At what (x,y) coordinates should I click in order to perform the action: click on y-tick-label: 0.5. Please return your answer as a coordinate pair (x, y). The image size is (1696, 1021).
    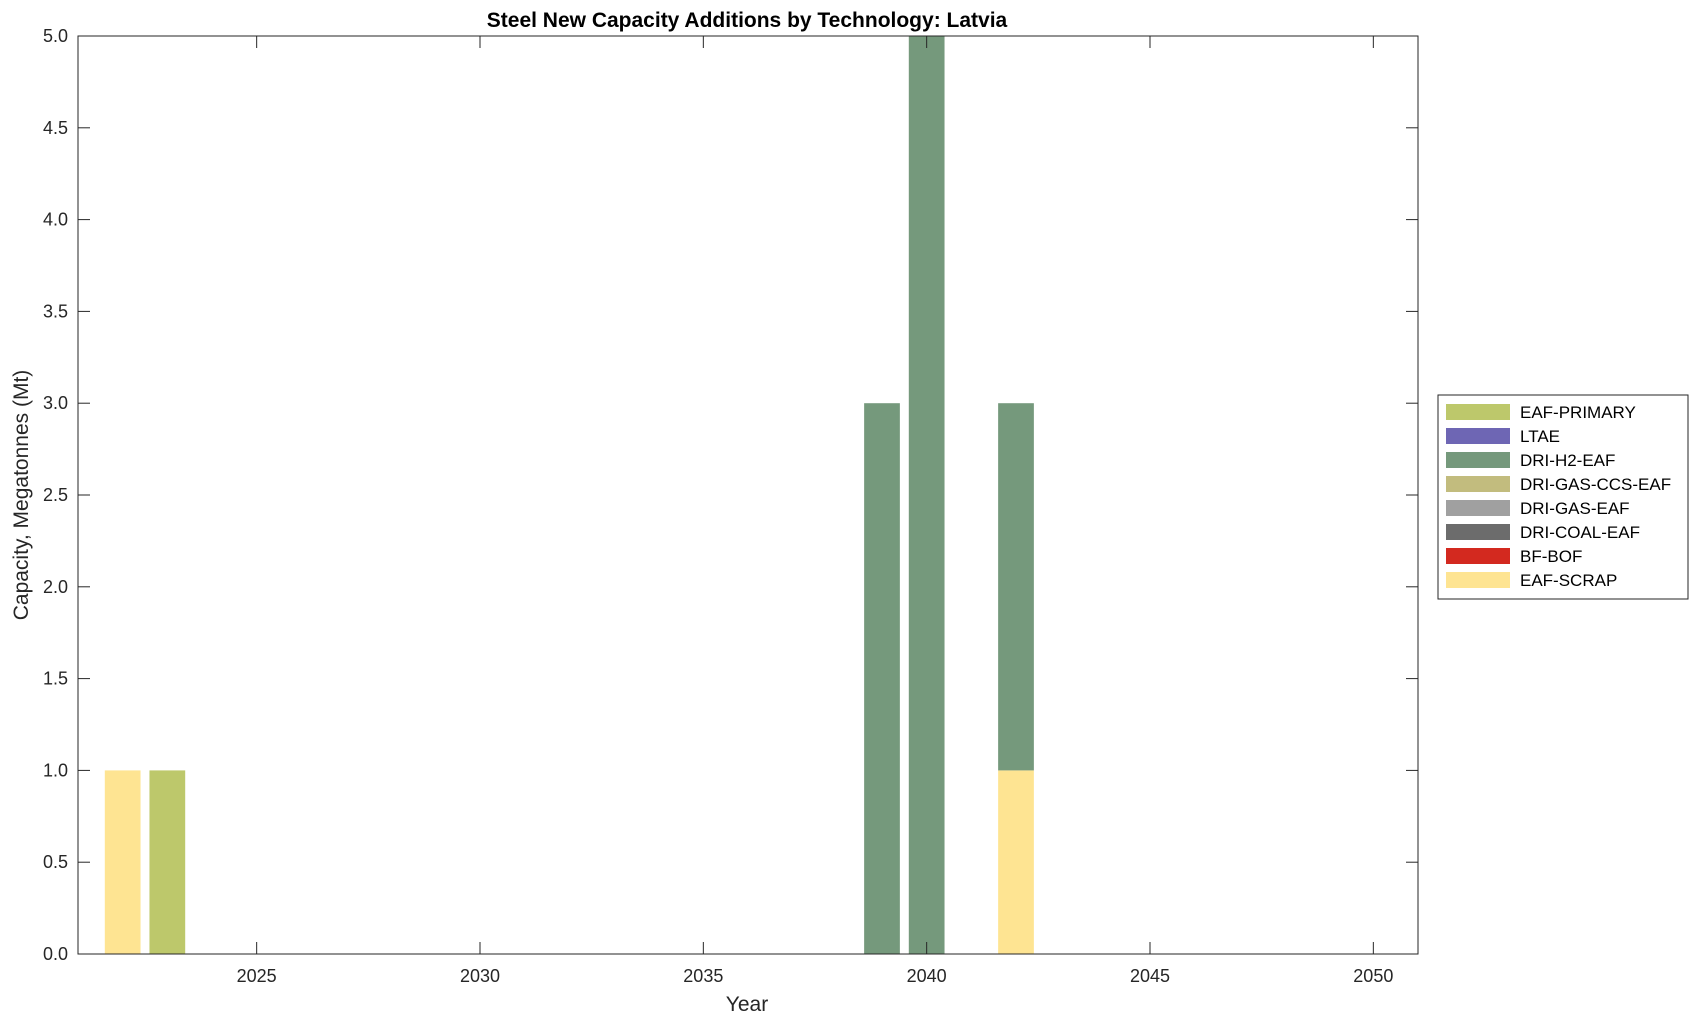
    Looking at the image, I should click on (55, 862).